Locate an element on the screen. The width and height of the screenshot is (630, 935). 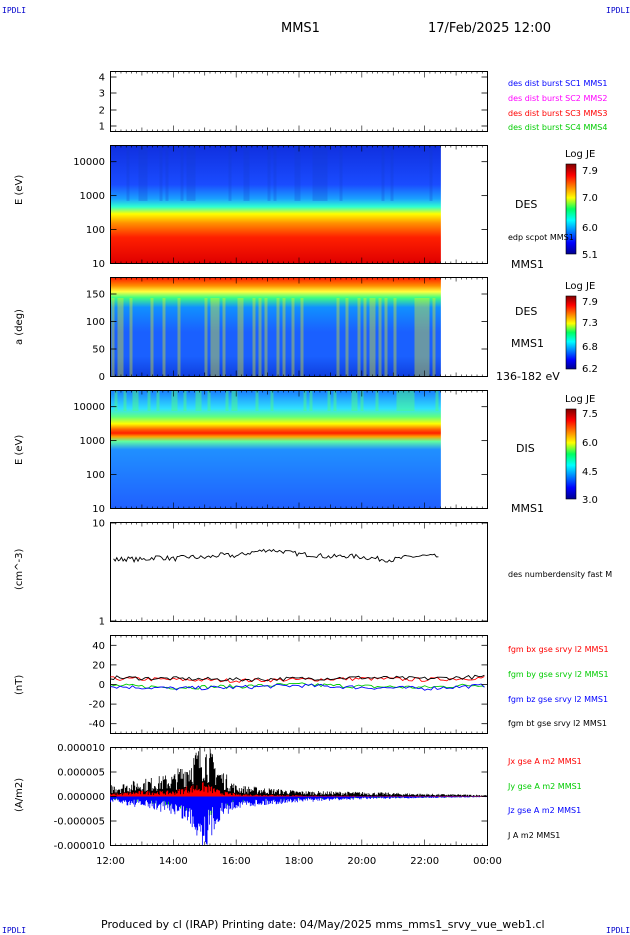
current-legend-jy: Jy gse A m2 MMS1 is located at coordinates (545, 786).